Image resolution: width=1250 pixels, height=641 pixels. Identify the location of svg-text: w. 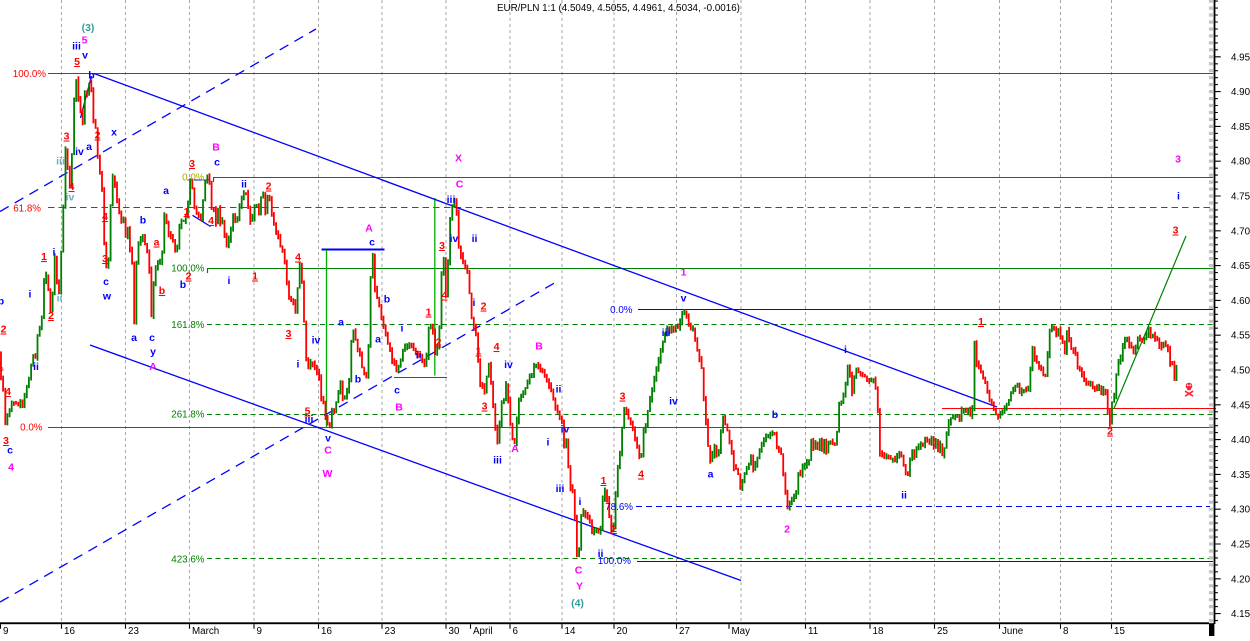
(107, 297).